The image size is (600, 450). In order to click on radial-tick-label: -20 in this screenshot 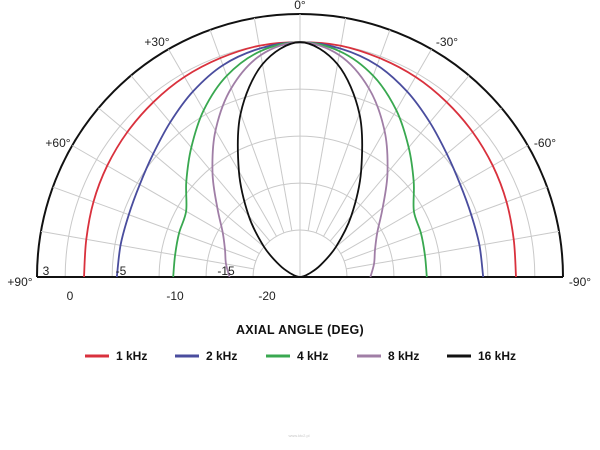, I will do `click(267, 296)`.